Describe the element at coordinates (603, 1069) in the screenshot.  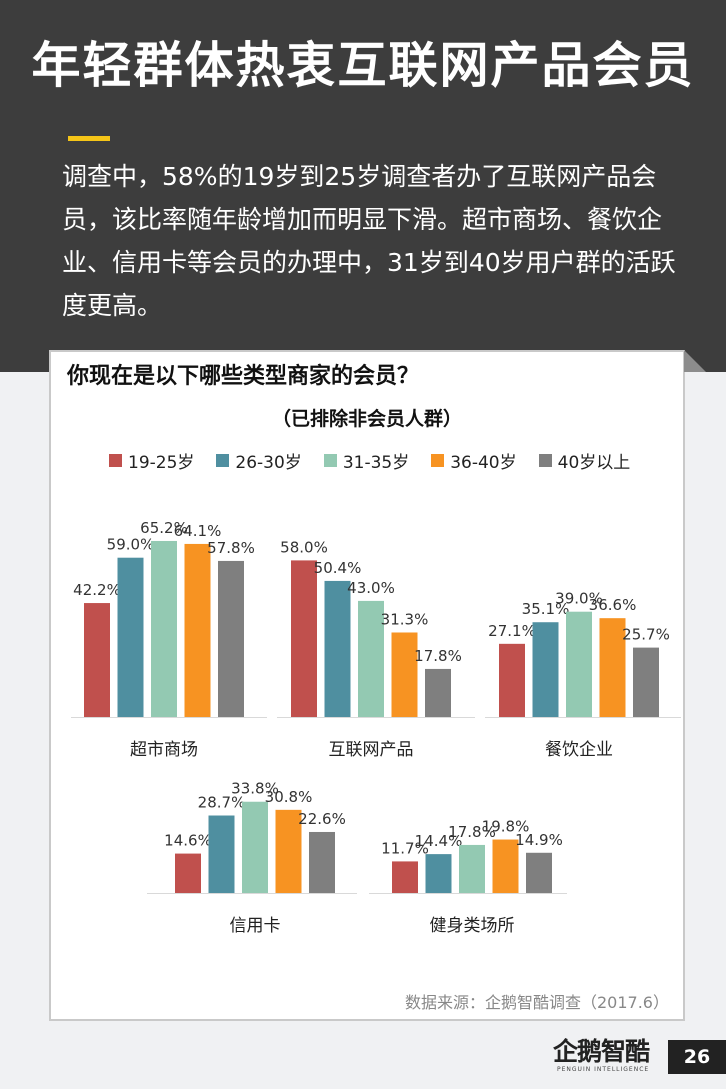
I see `logo-subtext: PENGUIN INTELLIGENCE` at that location.